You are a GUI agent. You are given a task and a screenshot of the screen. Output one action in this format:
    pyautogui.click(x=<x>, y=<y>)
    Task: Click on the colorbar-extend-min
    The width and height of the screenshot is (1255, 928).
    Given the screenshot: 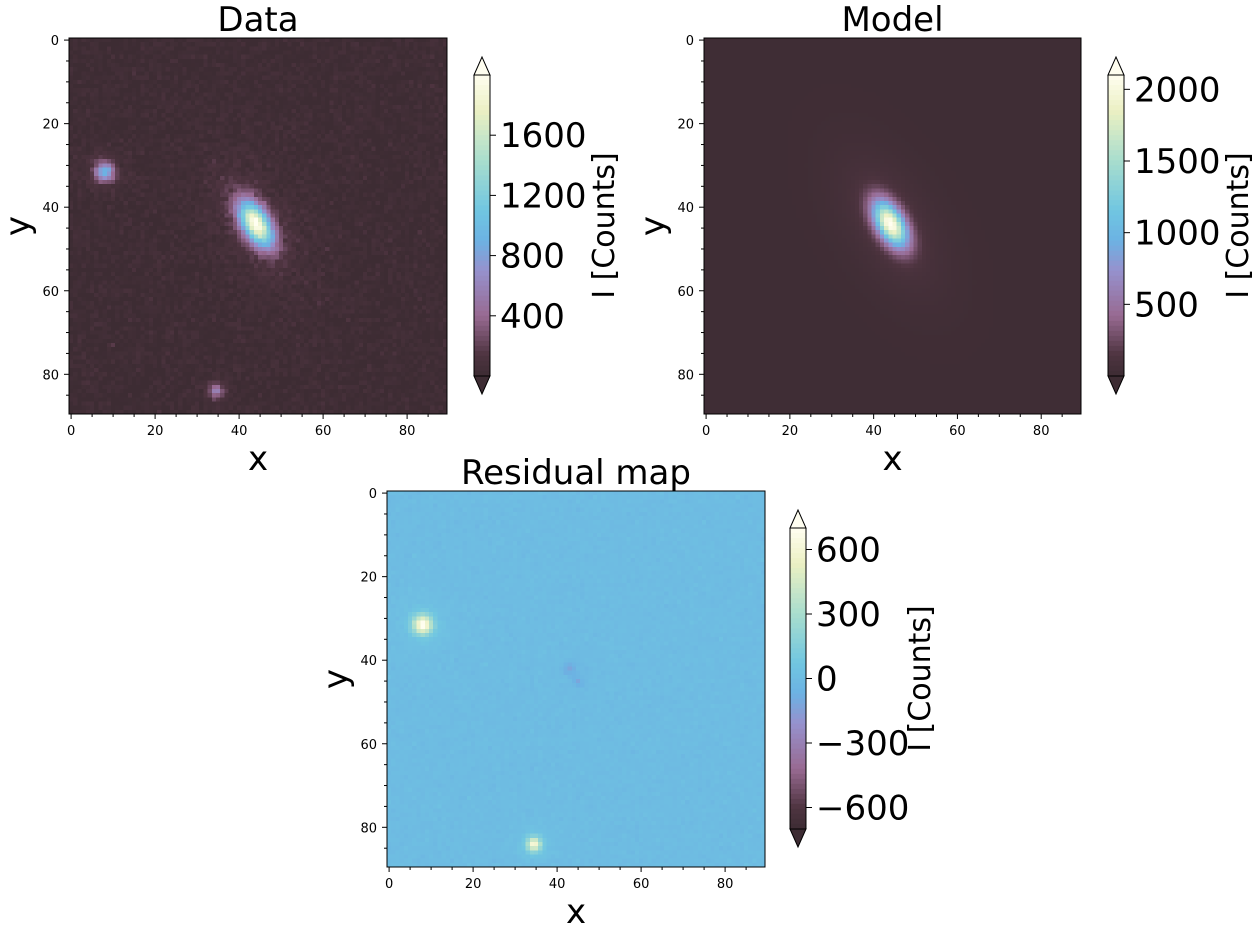 What is the action you would take?
    pyautogui.click(x=798, y=838)
    